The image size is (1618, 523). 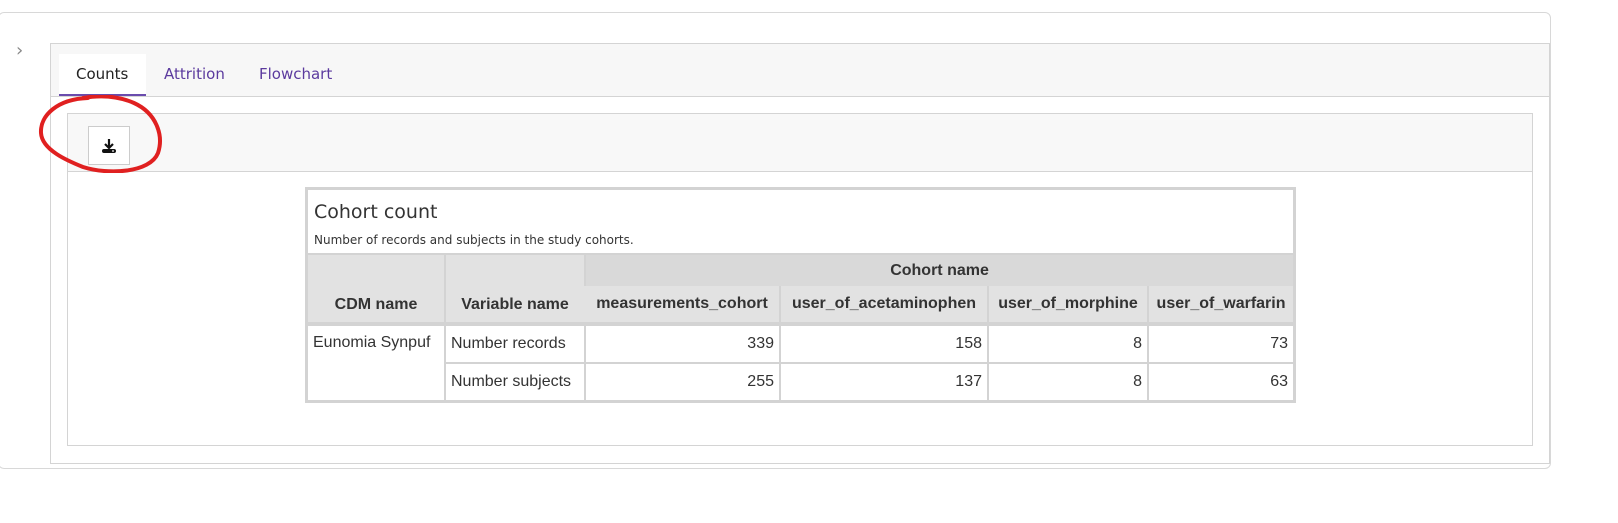 I want to click on value-cell: 73, so click(x=1220, y=343).